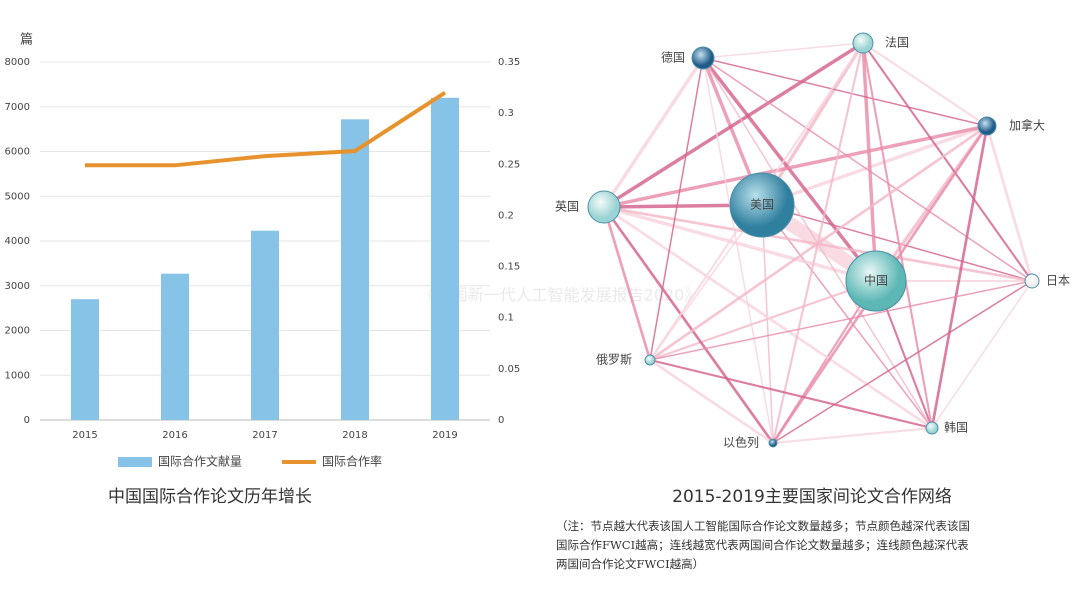  Describe the element at coordinates (17, 241) in the screenshot. I see `y-tick-label: 4000` at that location.